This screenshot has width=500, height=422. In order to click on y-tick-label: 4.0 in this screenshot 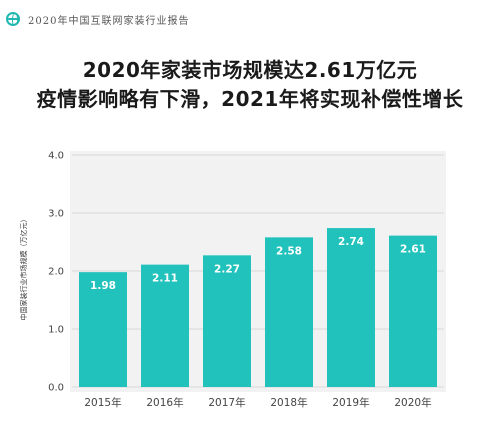, I will do `click(56, 156)`.